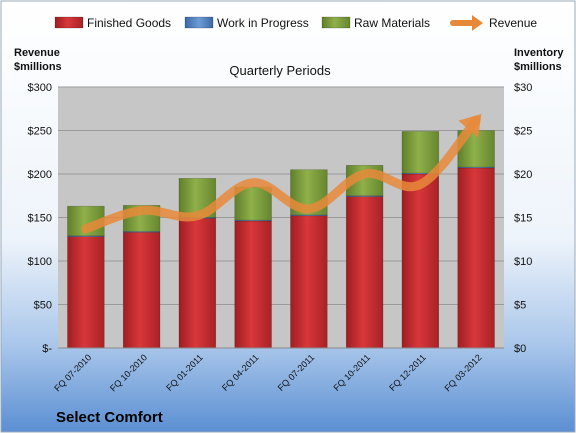 This screenshot has width=576, height=433. What do you see at coordinates (538, 67) in the screenshot?
I see `right-axis-label-line2: $millions` at bounding box center [538, 67].